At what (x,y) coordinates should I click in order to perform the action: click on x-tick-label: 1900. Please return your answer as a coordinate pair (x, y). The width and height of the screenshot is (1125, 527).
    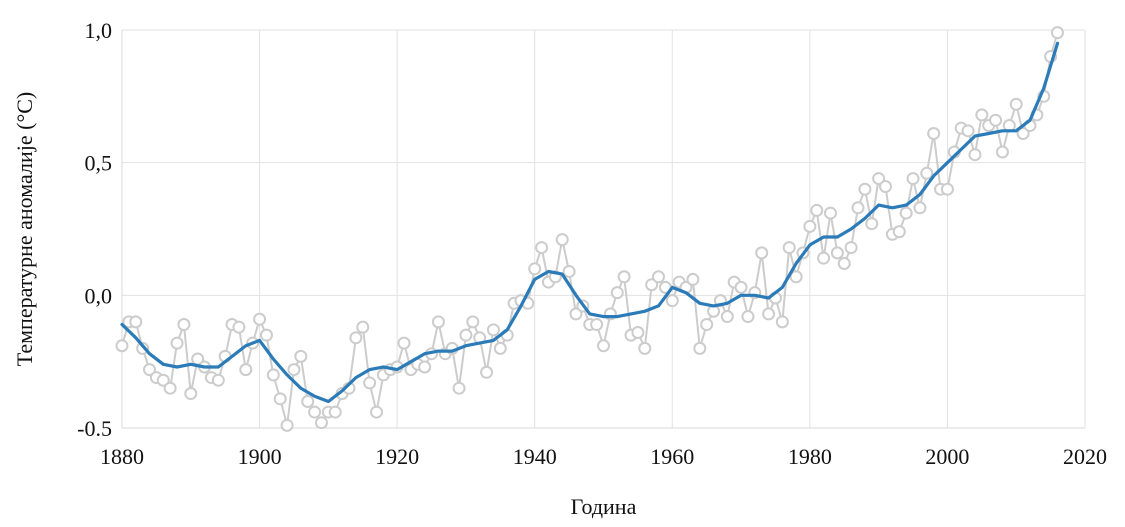
    Looking at the image, I should click on (260, 456).